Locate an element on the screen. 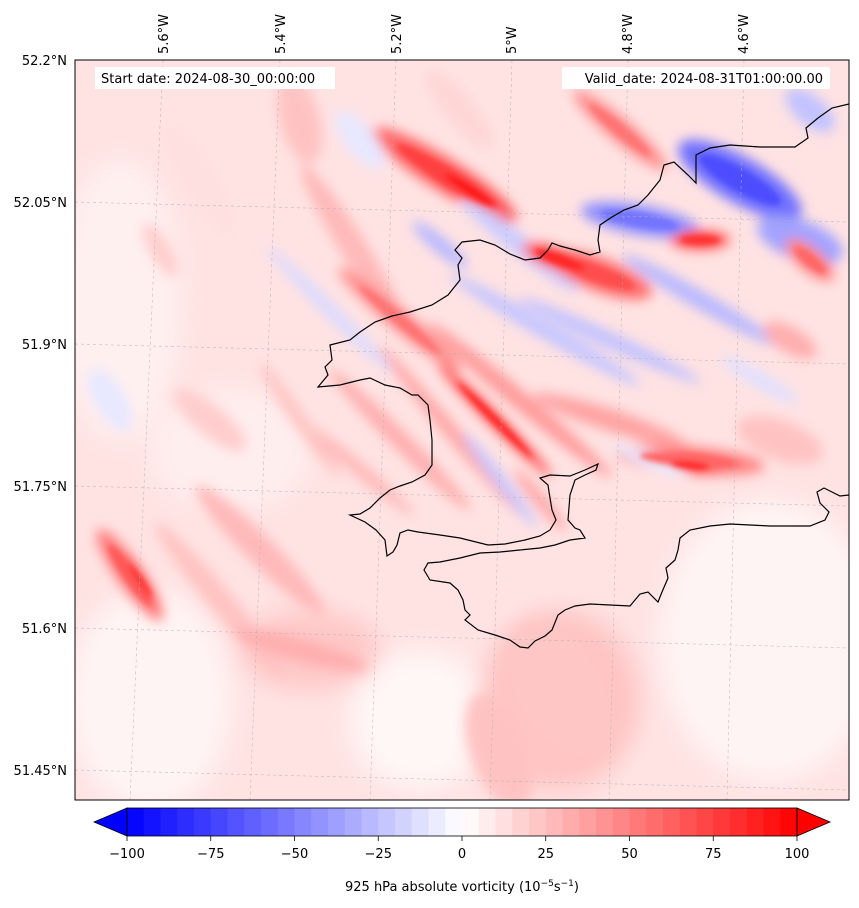 This screenshot has width=859, height=908. lat-tick-label: 52.05°N is located at coordinates (40, 203).